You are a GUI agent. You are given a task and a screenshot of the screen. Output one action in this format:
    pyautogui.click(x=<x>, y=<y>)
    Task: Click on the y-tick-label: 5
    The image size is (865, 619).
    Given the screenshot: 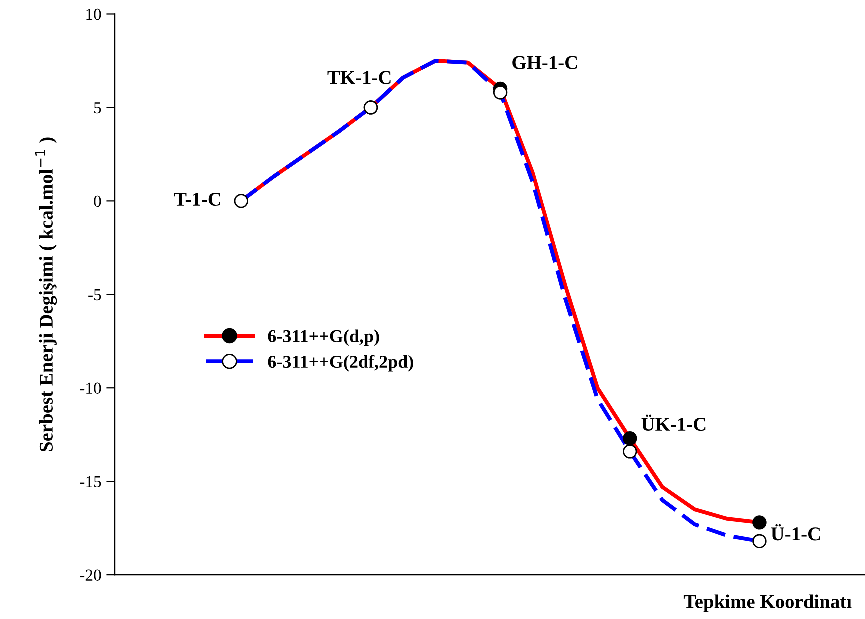 What is the action you would take?
    pyautogui.click(x=98, y=108)
    